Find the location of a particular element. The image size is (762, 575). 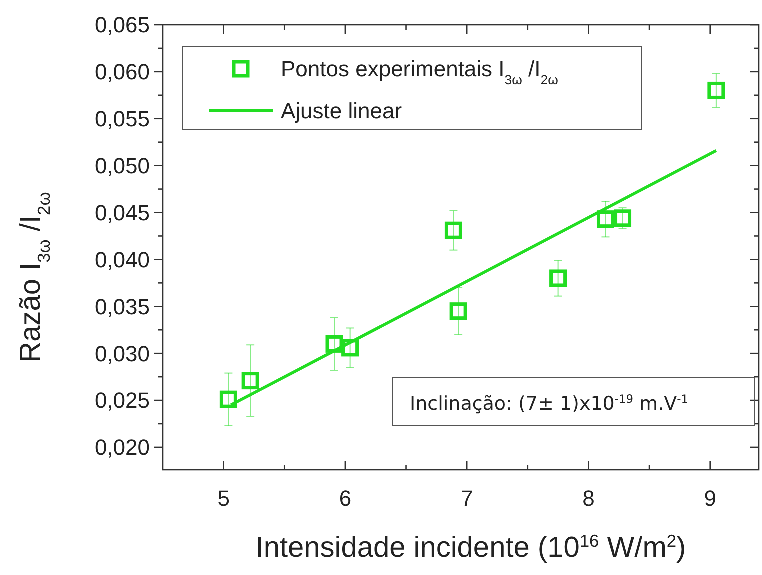

y-tick-label: 0,065 is located at coordinates (122, 25).